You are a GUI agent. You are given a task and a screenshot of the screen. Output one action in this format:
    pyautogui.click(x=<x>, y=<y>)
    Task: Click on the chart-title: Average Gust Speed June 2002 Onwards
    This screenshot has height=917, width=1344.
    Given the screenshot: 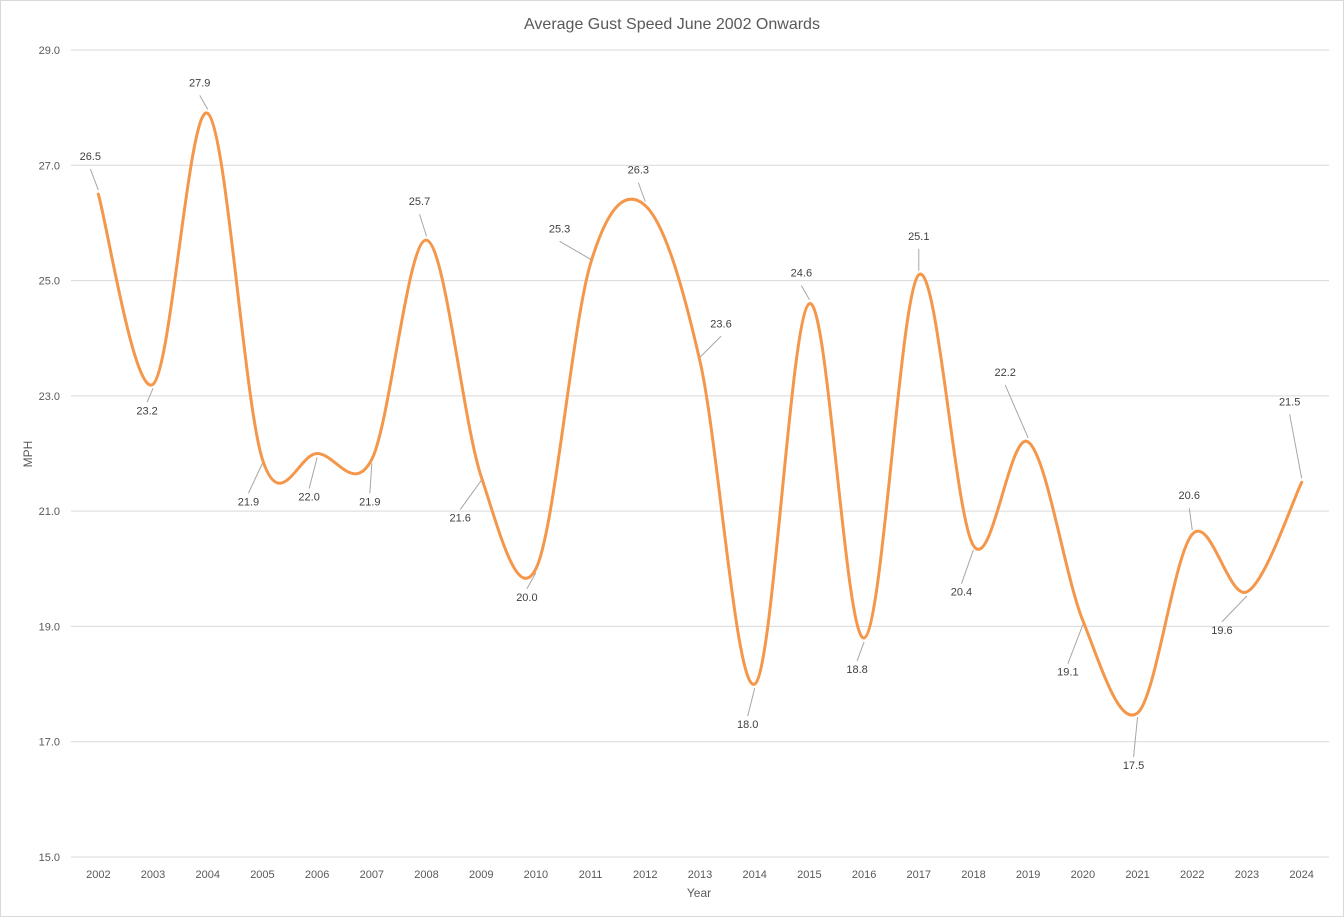 What is the action you would take?
    pyautogui.click(x=672, y=24)
    